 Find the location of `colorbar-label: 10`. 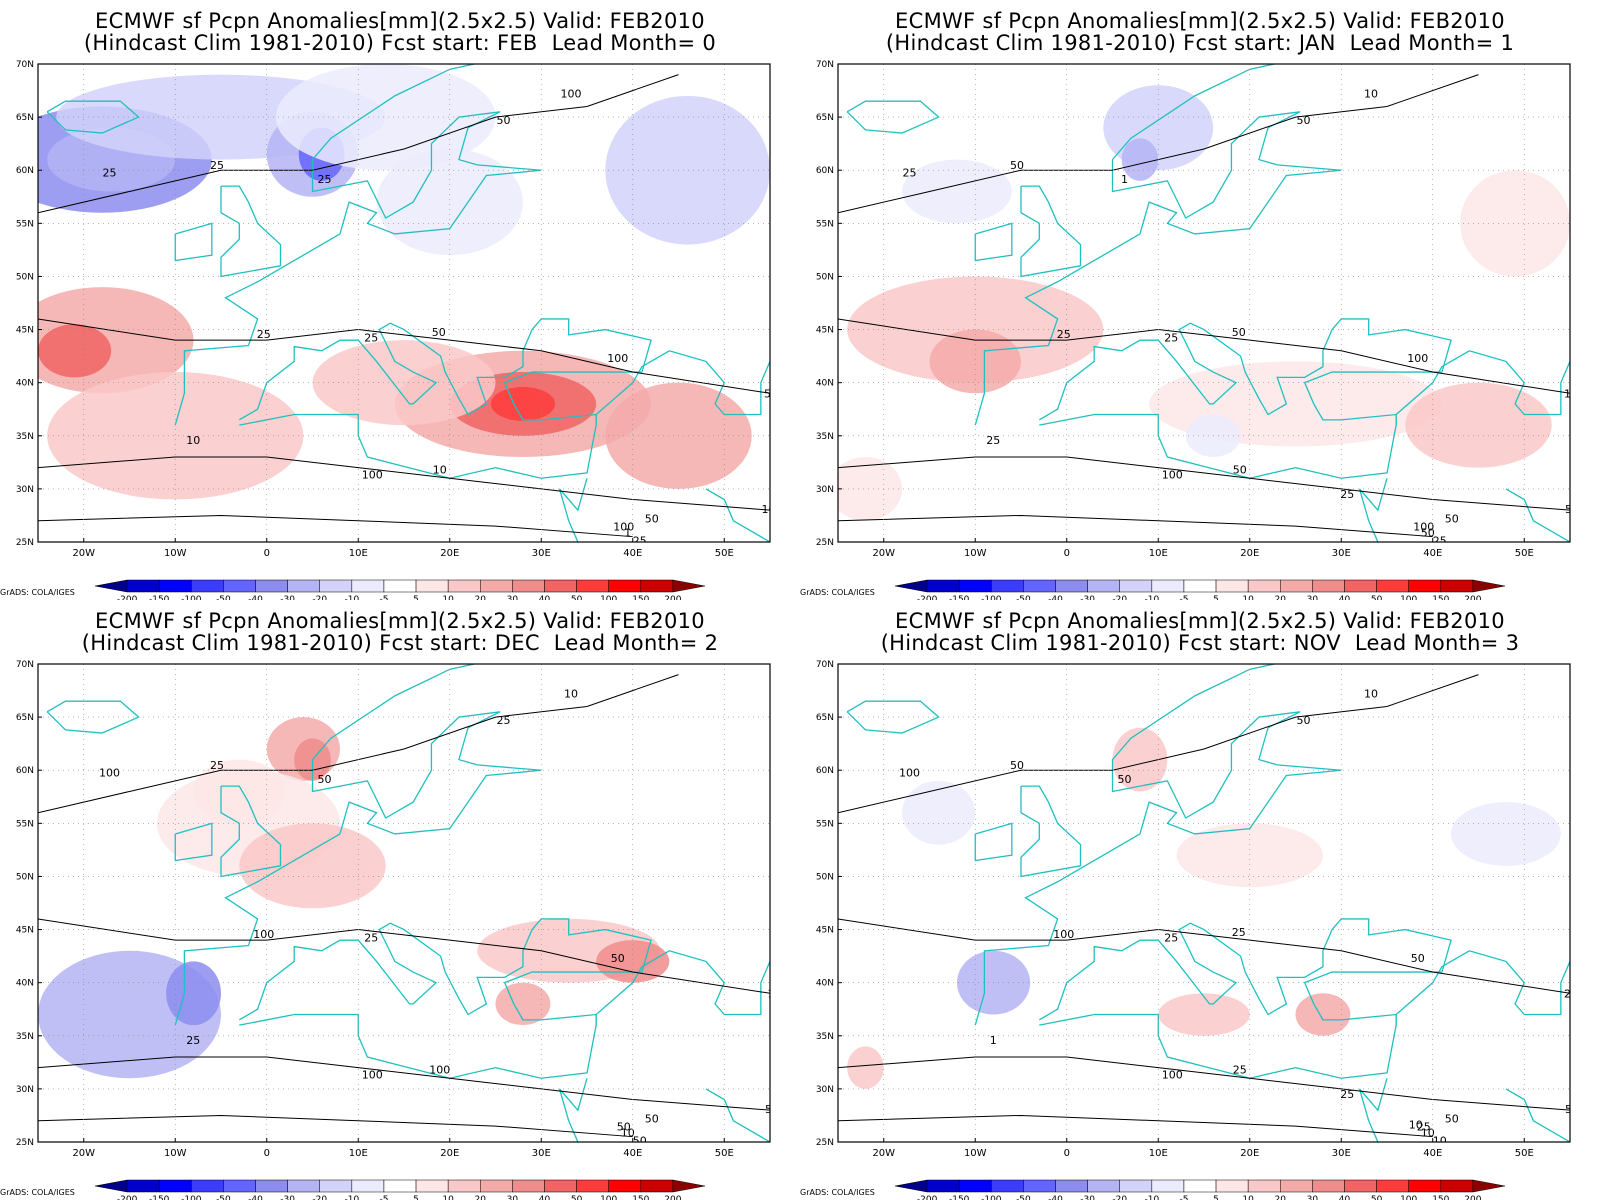

colorbar-label: 10 is located at coordinates (1248, 597).